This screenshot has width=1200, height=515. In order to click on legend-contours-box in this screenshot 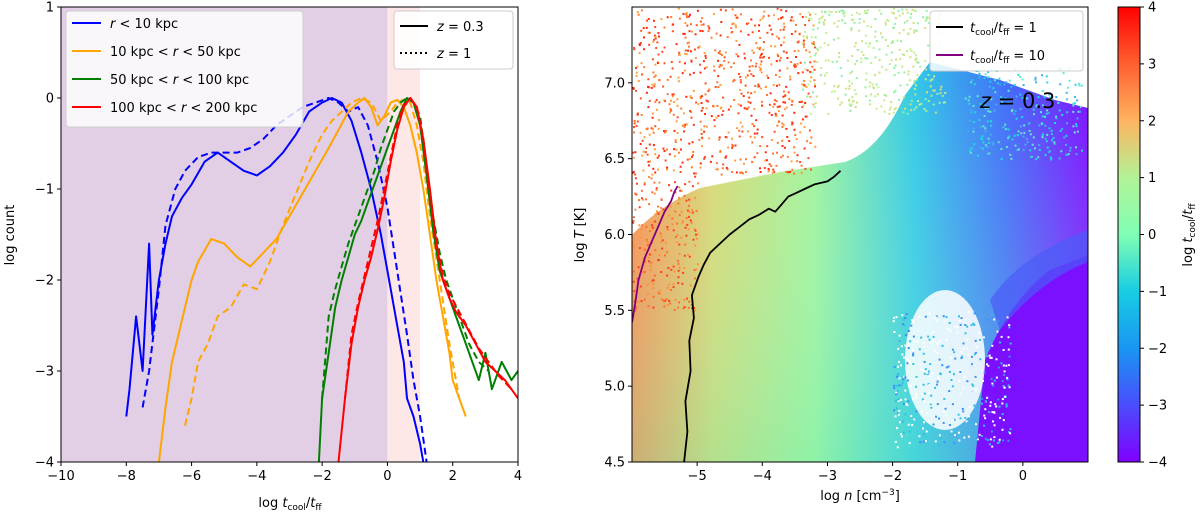, I will do `click(1006, 41)`.